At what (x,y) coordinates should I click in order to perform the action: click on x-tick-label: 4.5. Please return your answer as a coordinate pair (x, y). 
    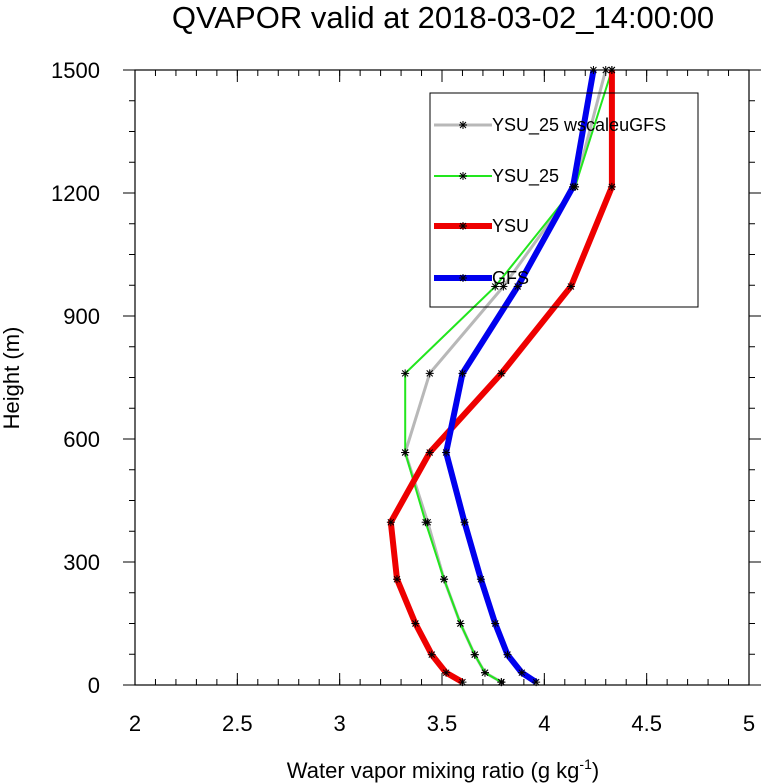
    Looking at the image, I should click on (646, 723).